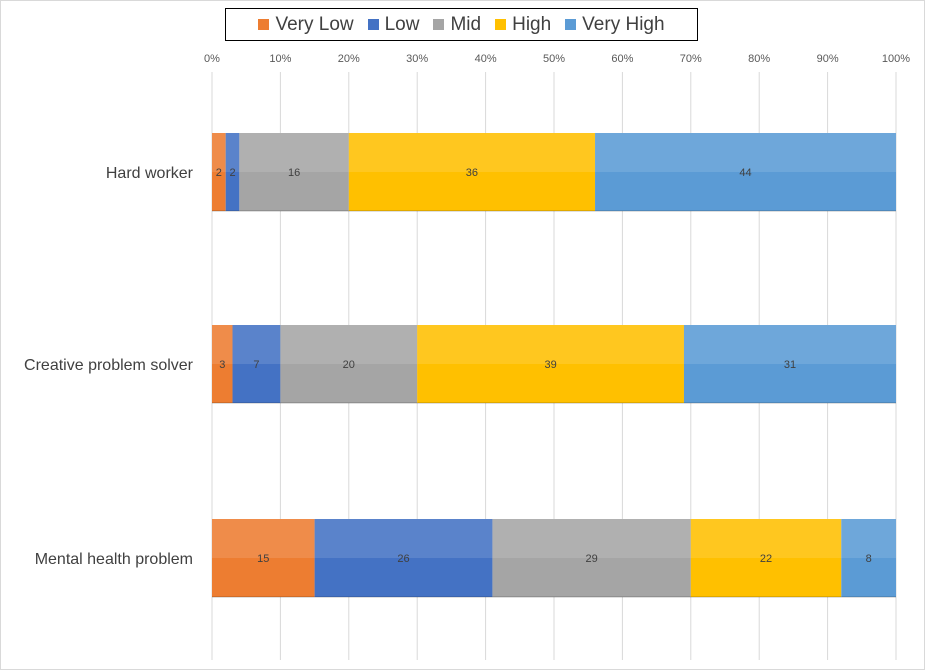 Image resolution: width=925 pixels, height=670 pixels. Describe the element at coordinates (349, 59) in the screenshot. I see `x-tick-label: 20%` at that location.